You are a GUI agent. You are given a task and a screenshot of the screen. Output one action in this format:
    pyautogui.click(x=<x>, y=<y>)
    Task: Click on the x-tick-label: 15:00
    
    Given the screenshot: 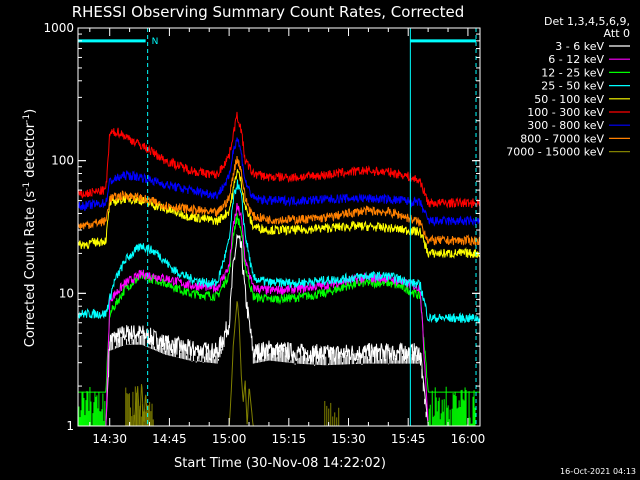 What is the action you would take?
    pyautogui.click(x=229, y=439)
    